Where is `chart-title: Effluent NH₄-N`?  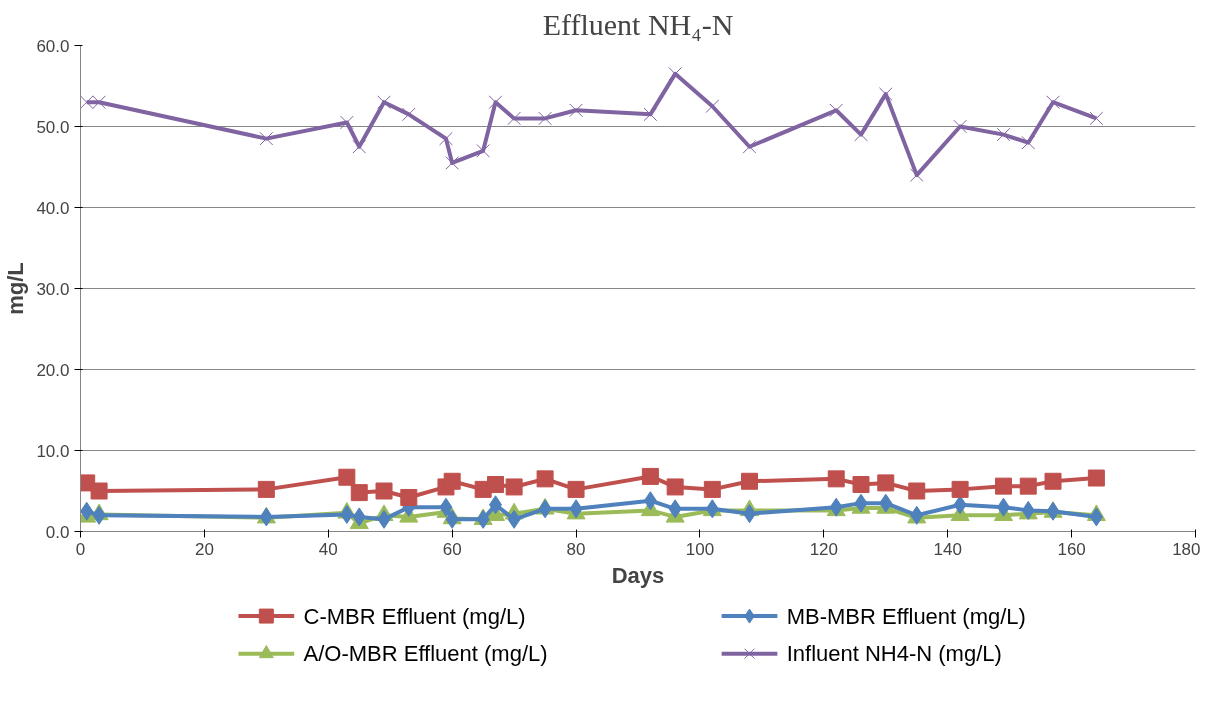
chart-title: Effluent NH₄-N is located at coordinates (638, 24).